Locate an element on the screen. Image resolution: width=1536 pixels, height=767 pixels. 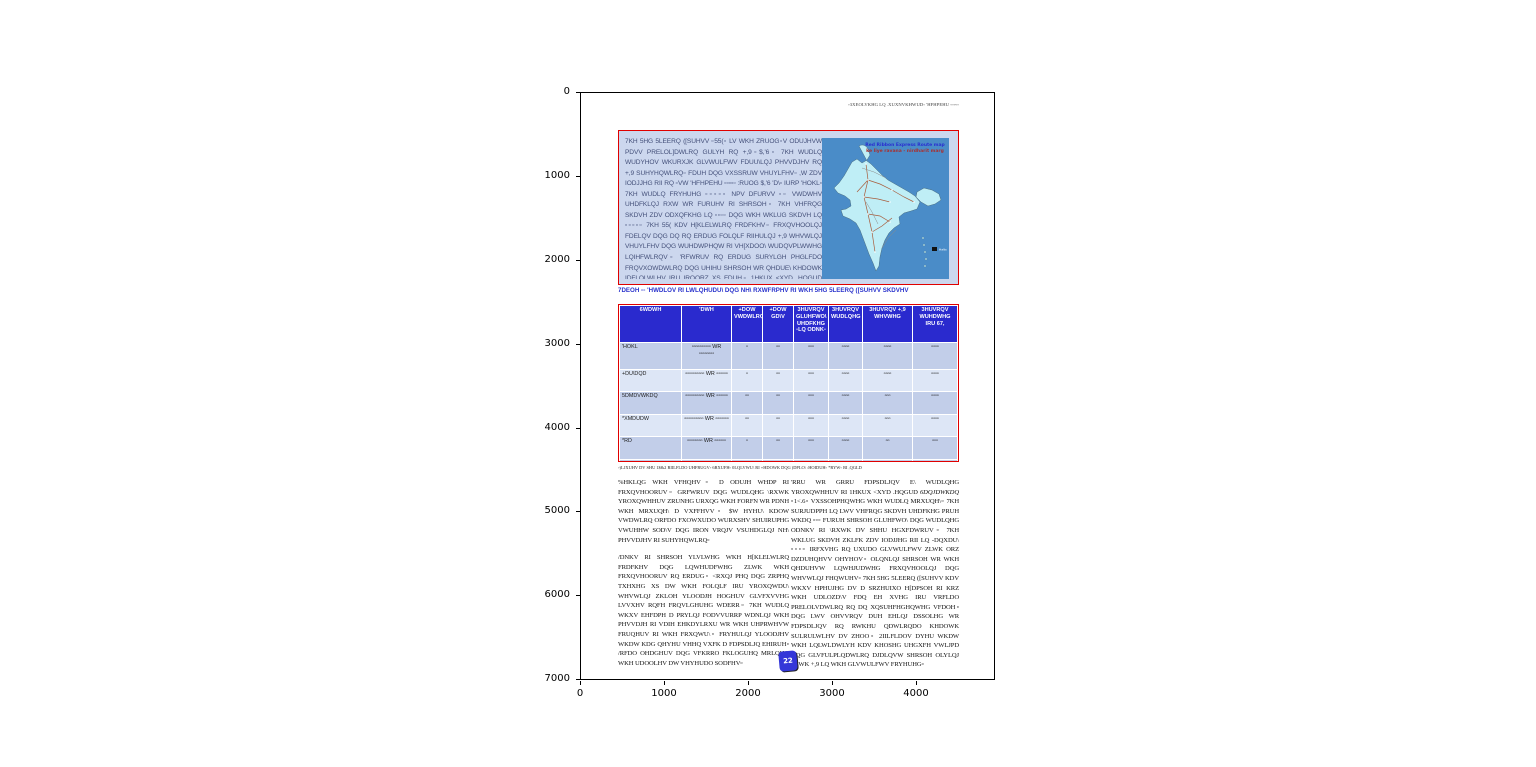
y-tick-label: 5000 is located at coordinates (557, 510).